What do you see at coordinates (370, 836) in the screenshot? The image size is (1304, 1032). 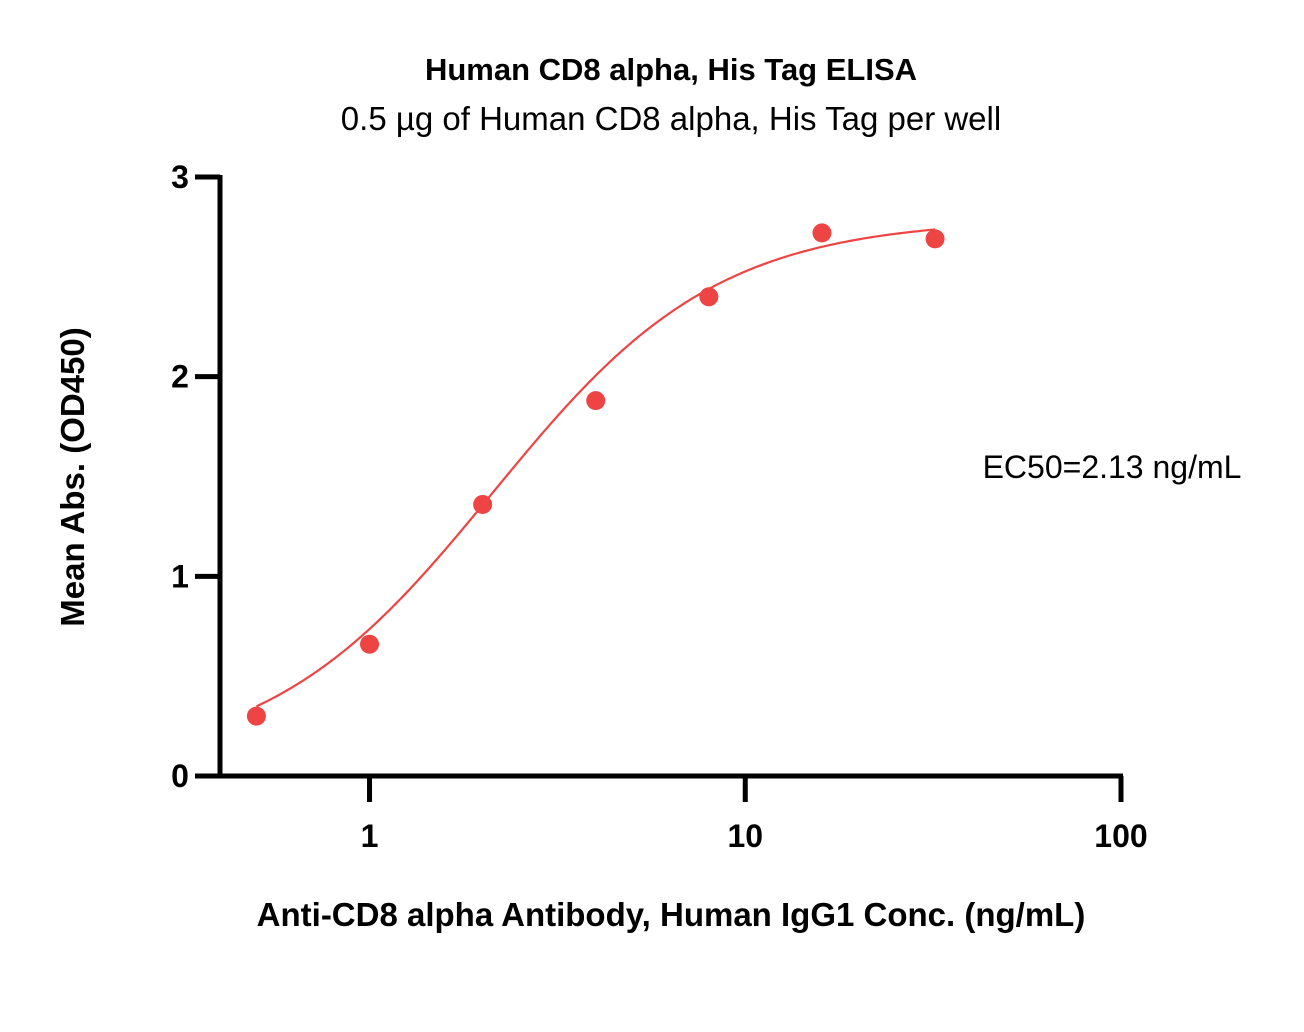 I see `x-tick-label: 1` at bounding box center [370, 836].